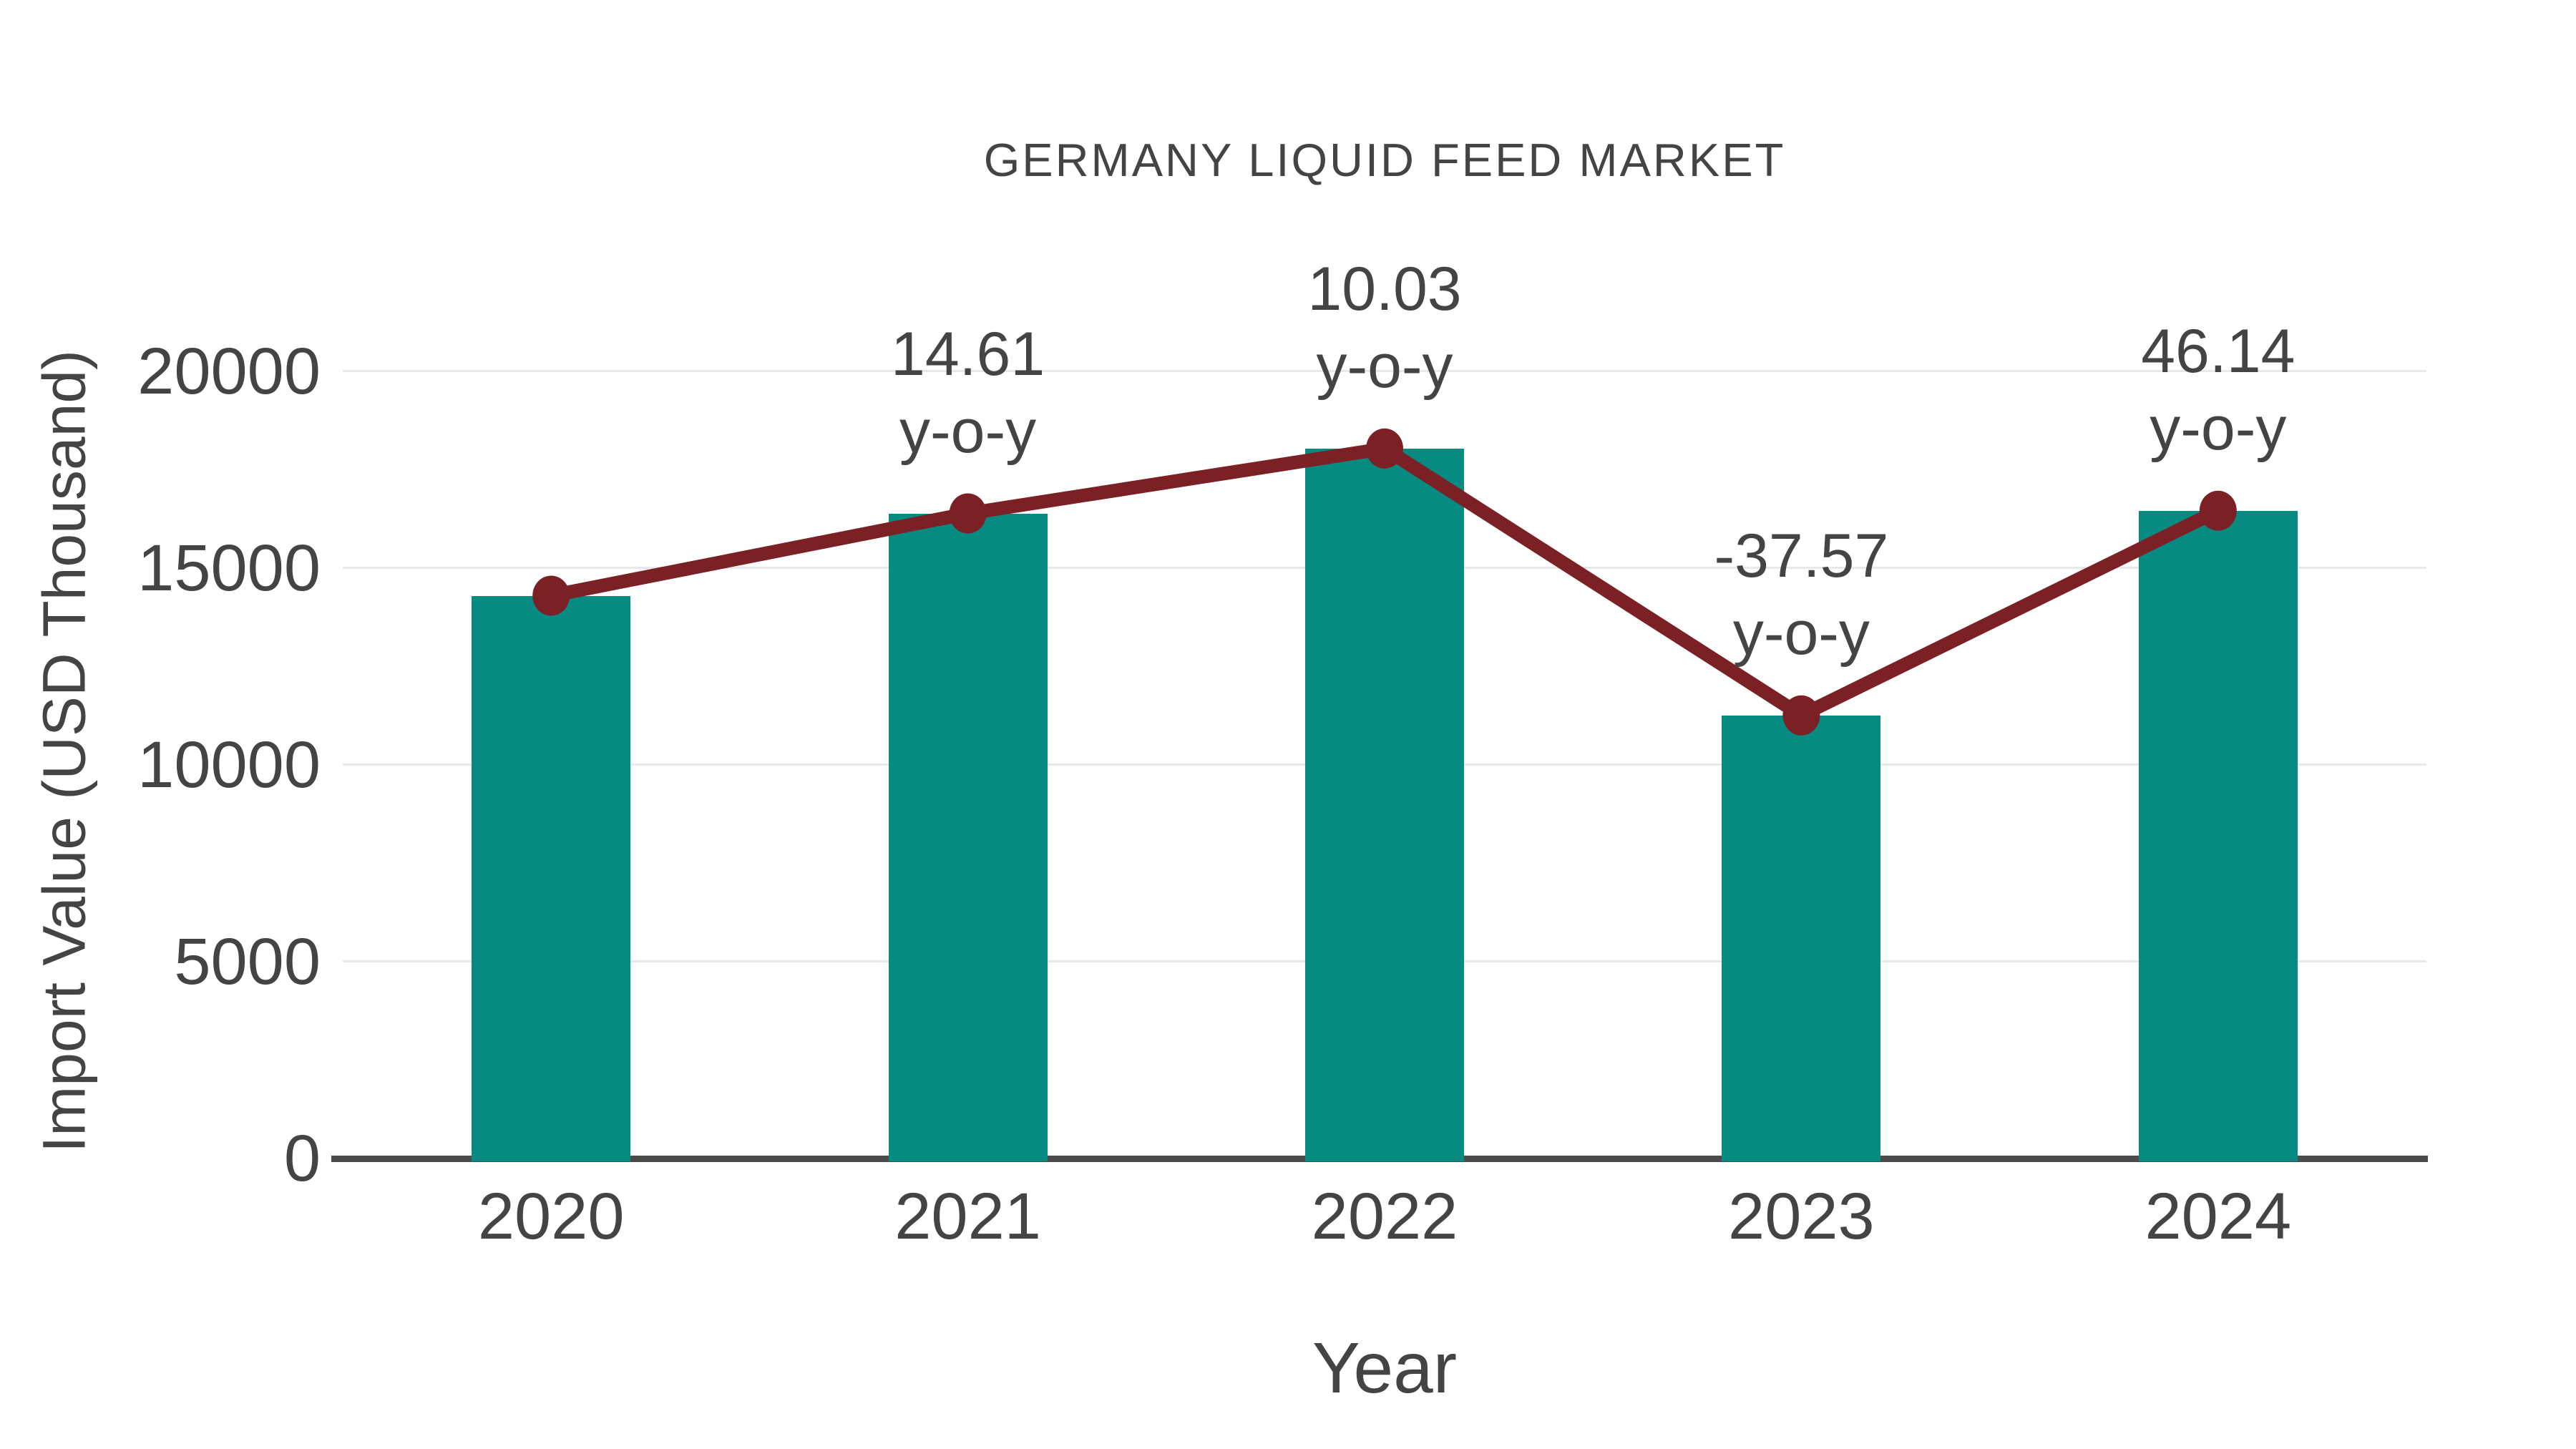 The width and height of the screenshot is (2576, 1449). I want to click on data-point-marker-2022, so click(1384, 448).